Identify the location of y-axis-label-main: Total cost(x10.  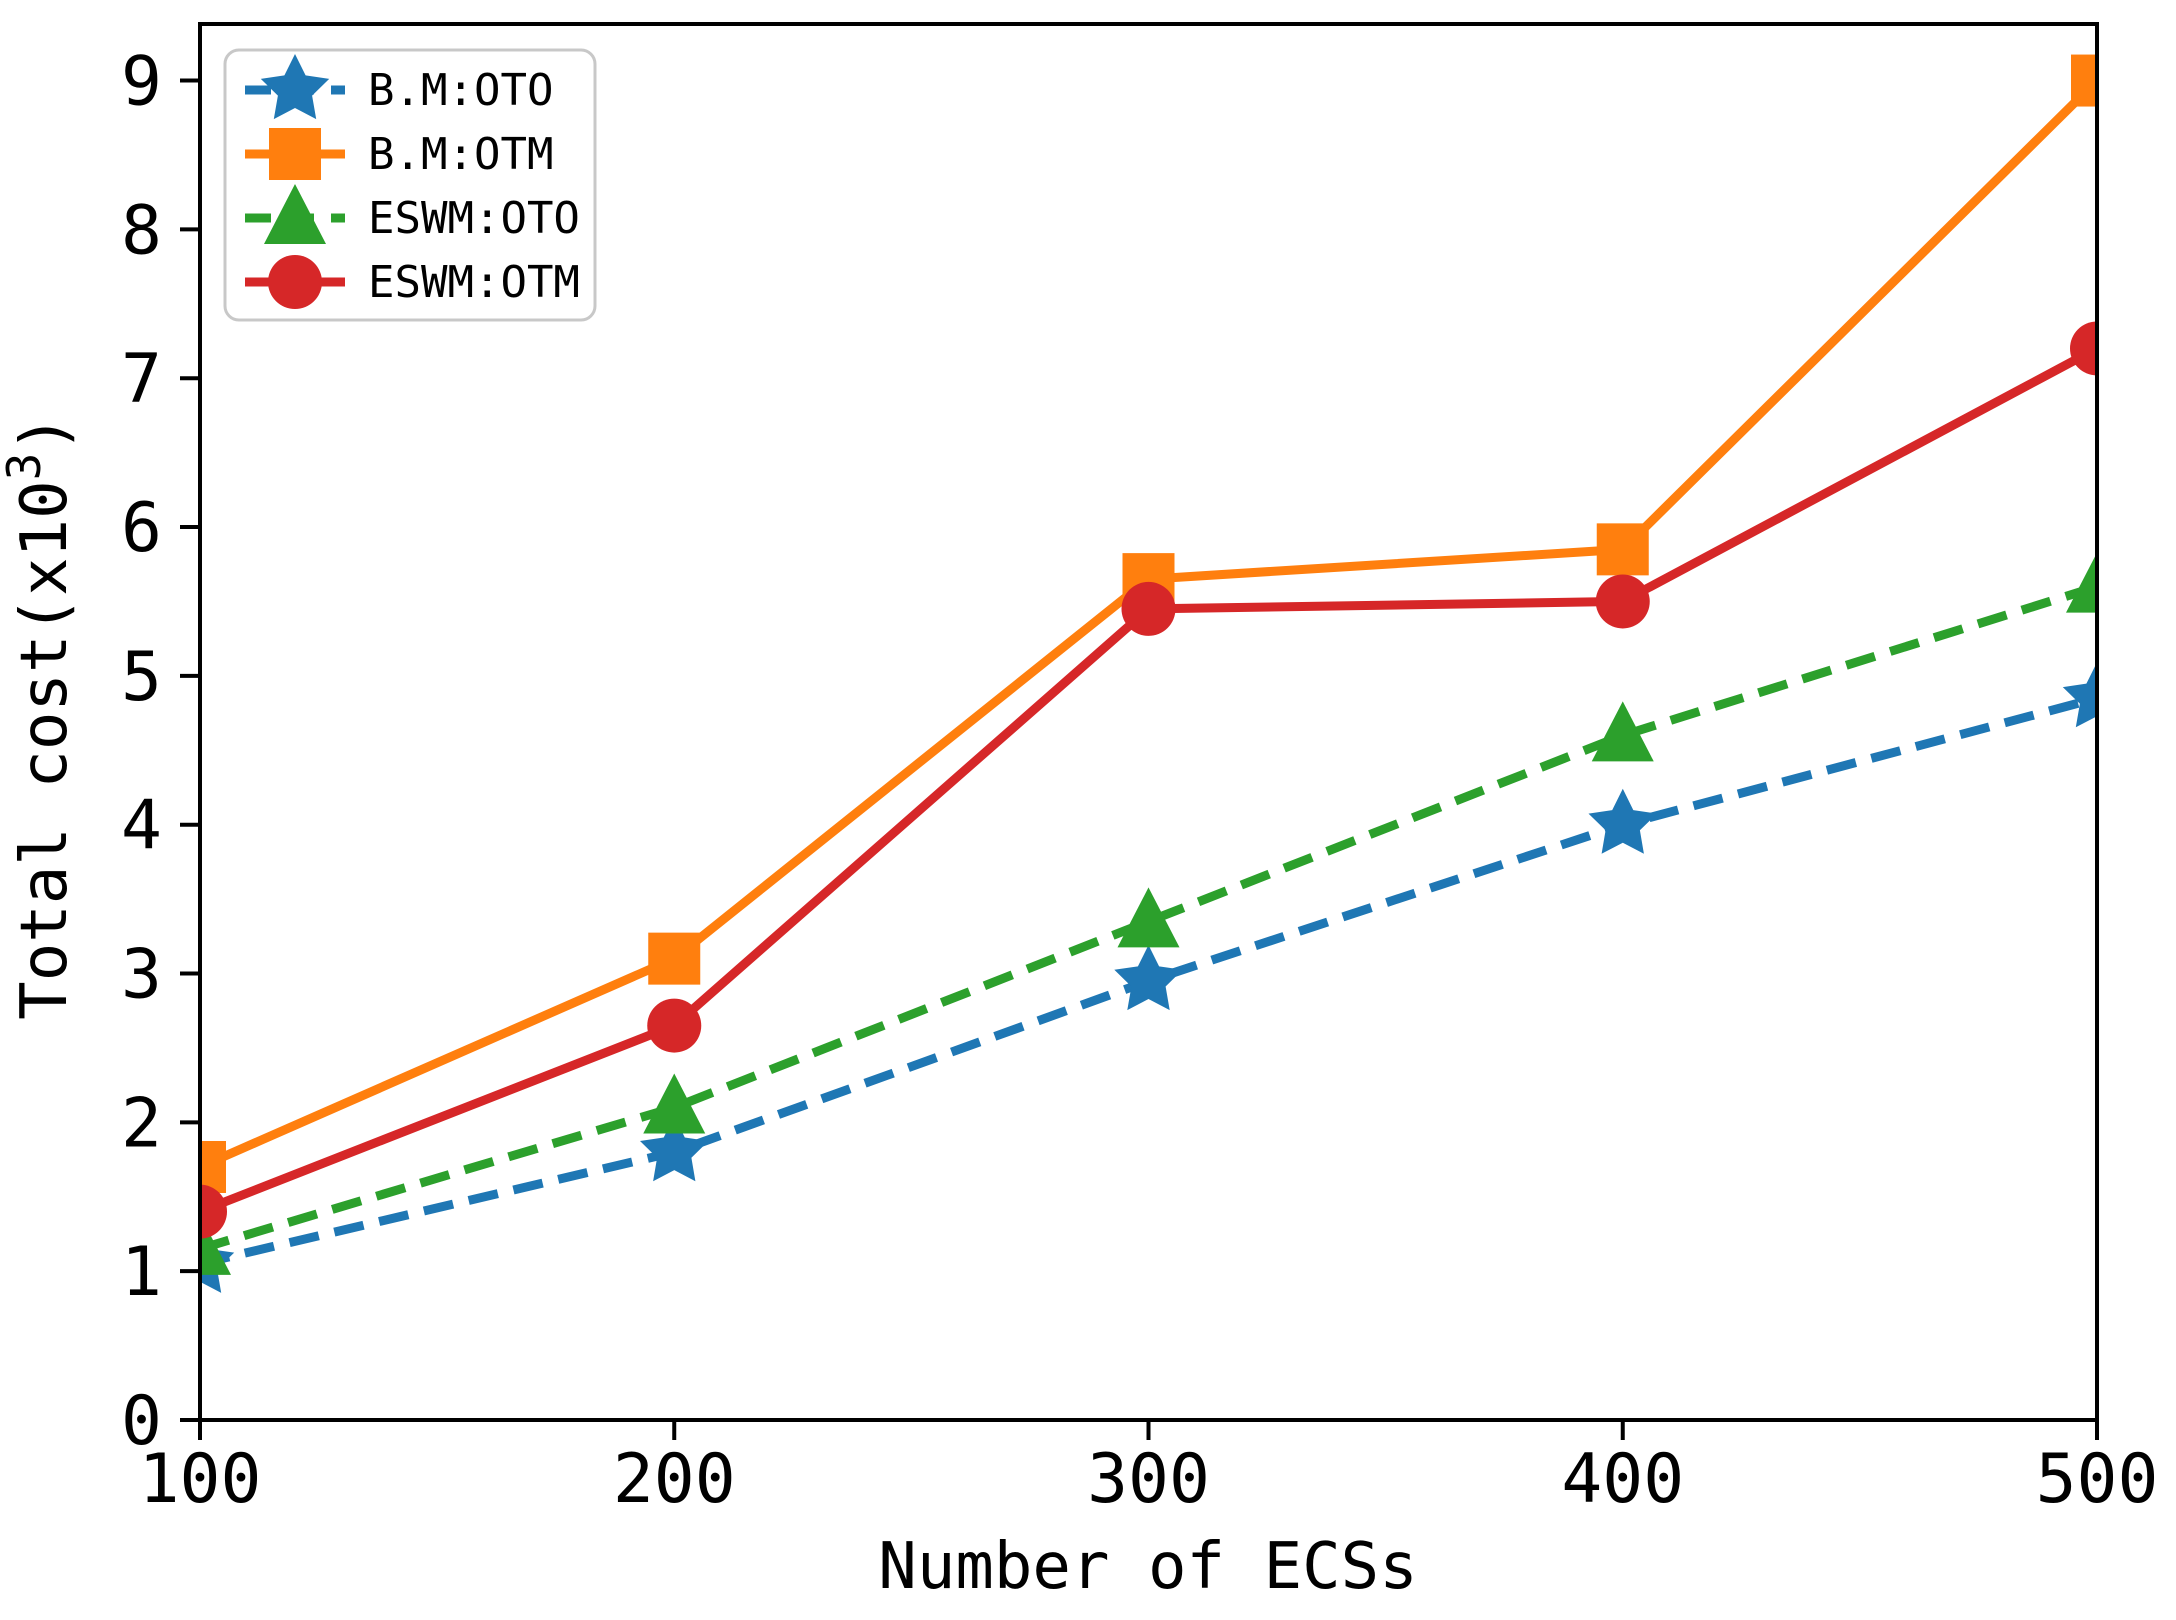
(45, 749).